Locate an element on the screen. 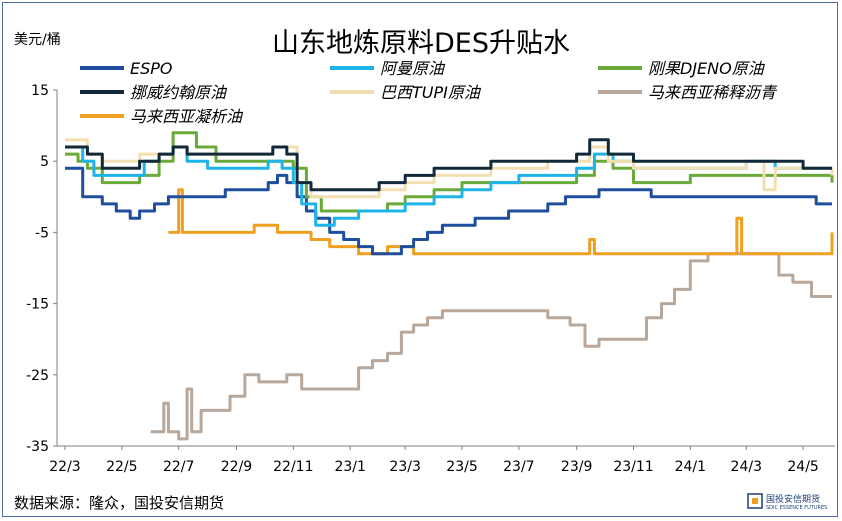 The image size is (842, 521). logo-mark is located at coordinates (755, 501).